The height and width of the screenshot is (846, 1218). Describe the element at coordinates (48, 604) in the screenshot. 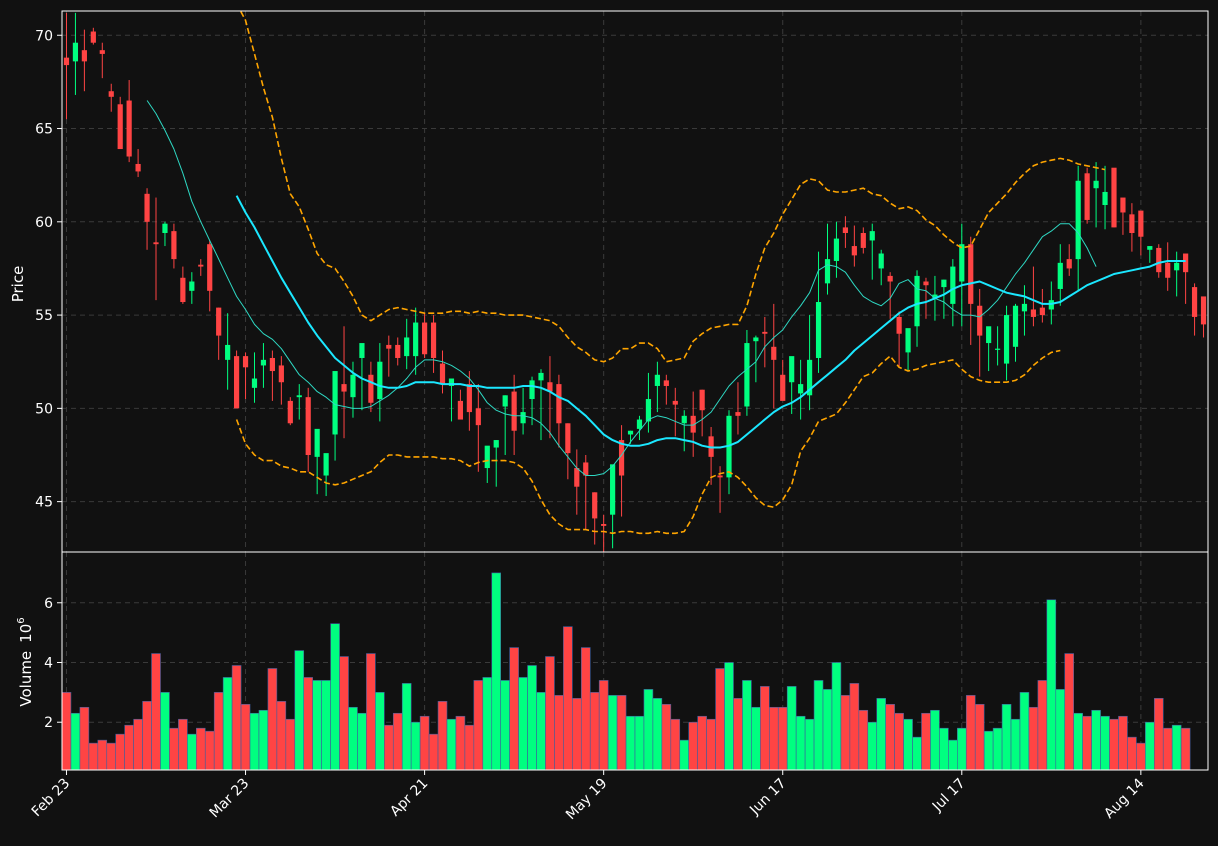

I see `volume-tick-label: 6` at that location.